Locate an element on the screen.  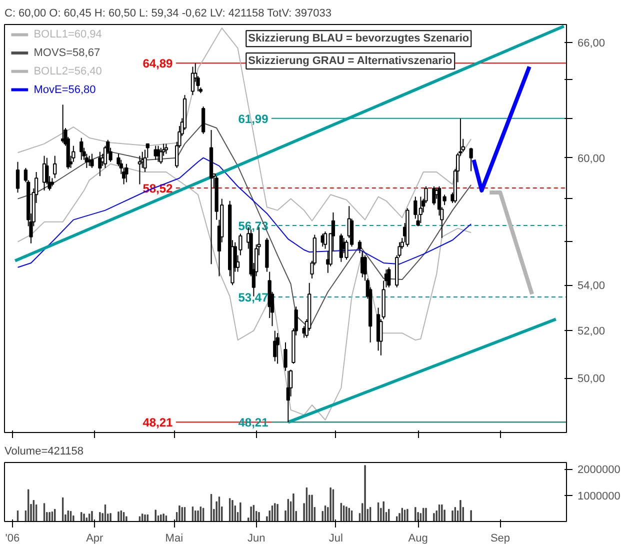
legend-label: MovE=56,80 is located at coordinates (65, 90).